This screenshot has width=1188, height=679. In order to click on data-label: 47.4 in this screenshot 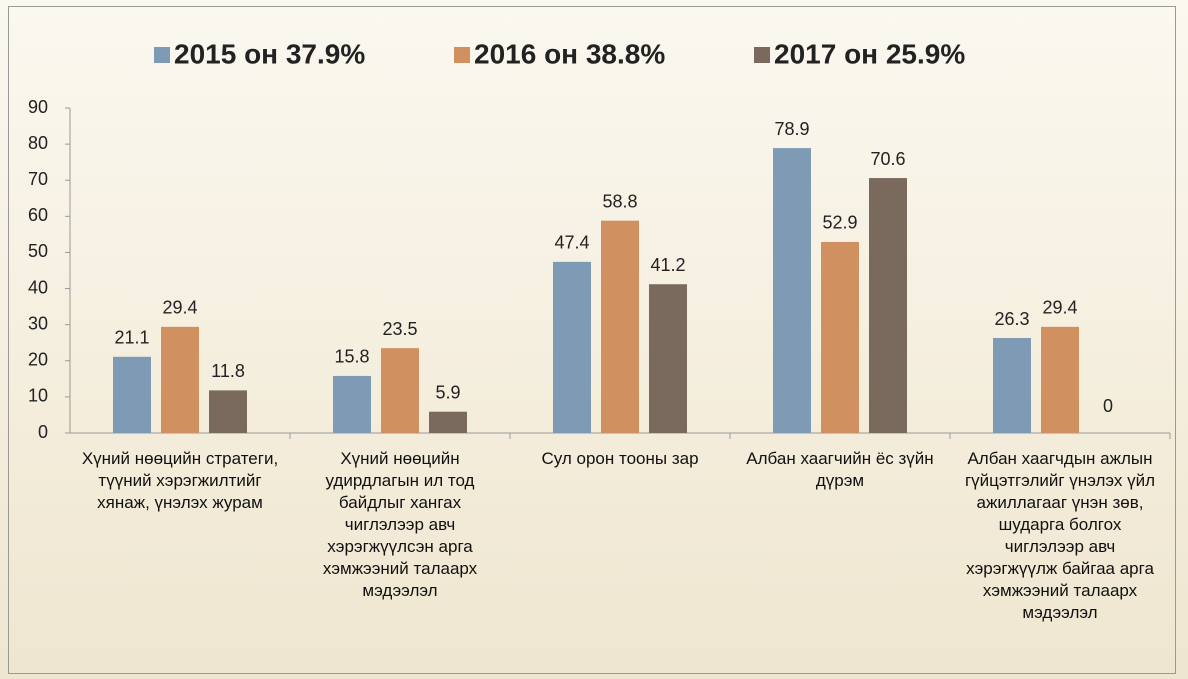, I will do `click(571, 243)`.